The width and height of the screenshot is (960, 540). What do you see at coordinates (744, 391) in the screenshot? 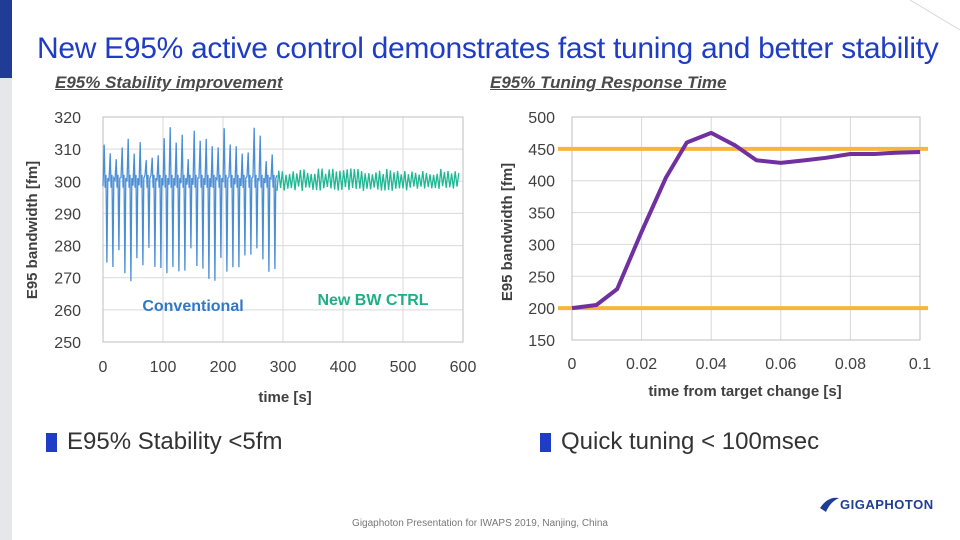
I see `right-x-axis-label: time from target change [s]` at bounding box center [744, 391].